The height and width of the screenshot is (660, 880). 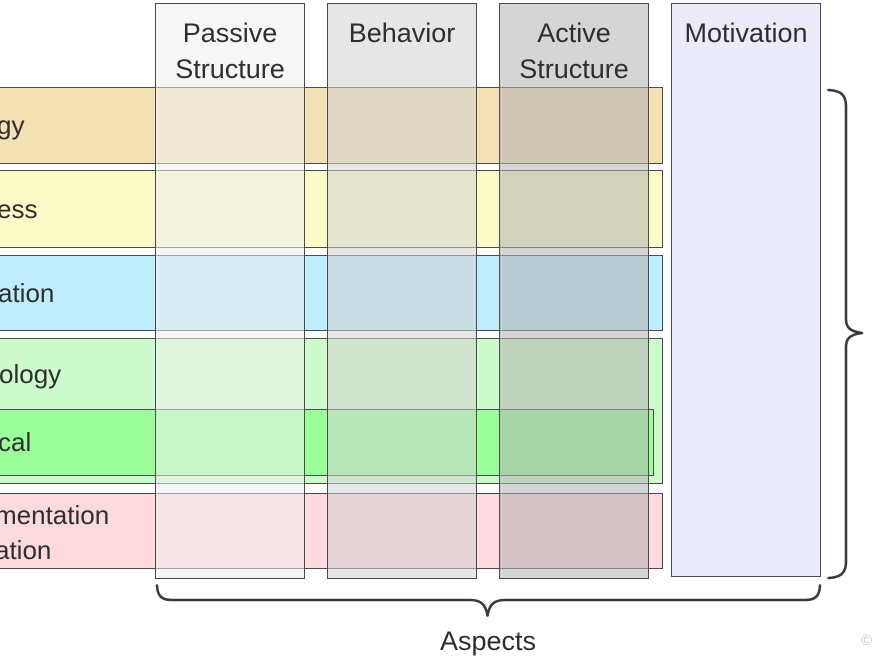 What do you see at coordinates (16, 442) in the screenshot?
I see `layer-row-physical-label: cal` at bounding box center [16, 442].